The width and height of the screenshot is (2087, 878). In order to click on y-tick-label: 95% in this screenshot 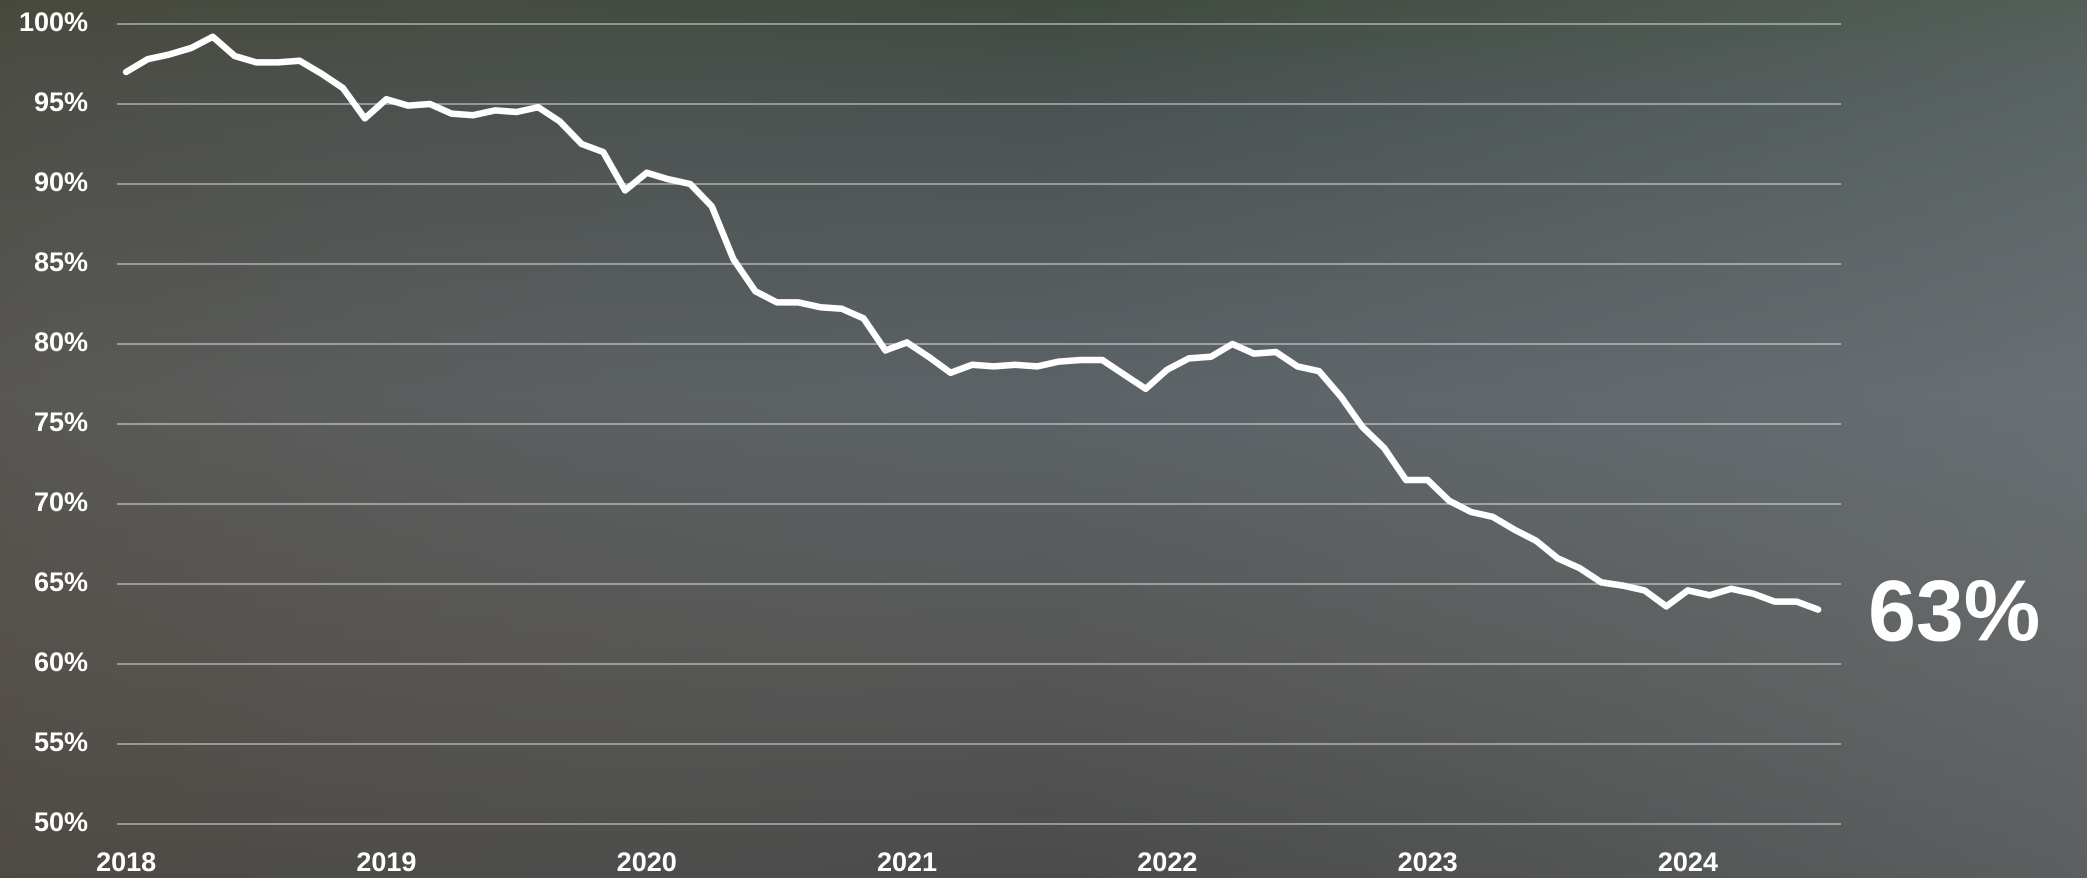, I will do `click(61, 102)`.